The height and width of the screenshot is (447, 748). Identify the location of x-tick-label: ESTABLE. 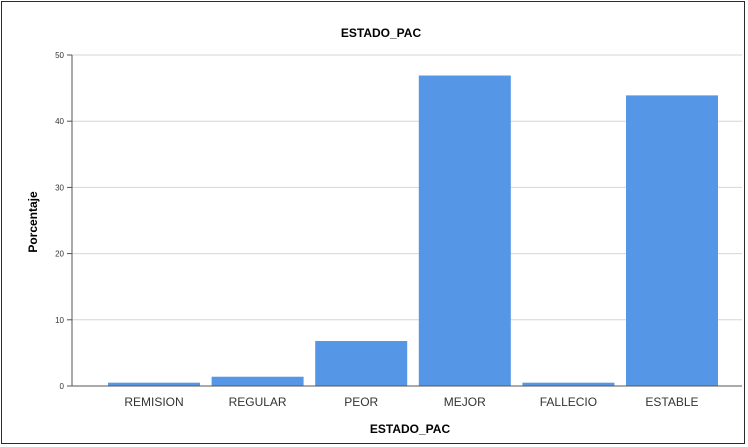
(671, 402).